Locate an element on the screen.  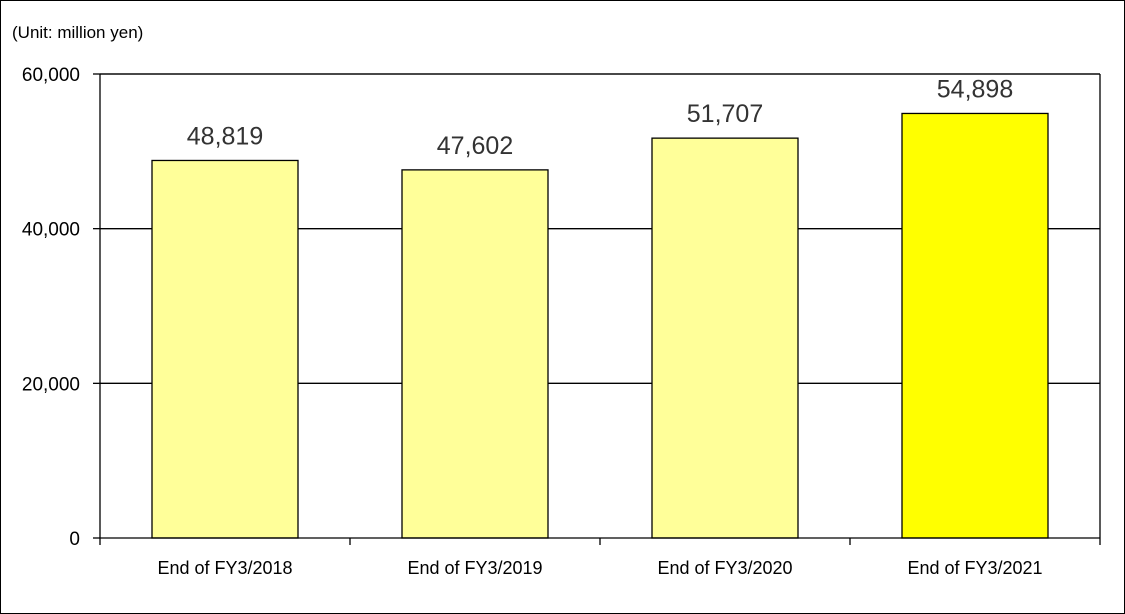
y-tick-label: 60,000 is located at coordinates (51, 75).